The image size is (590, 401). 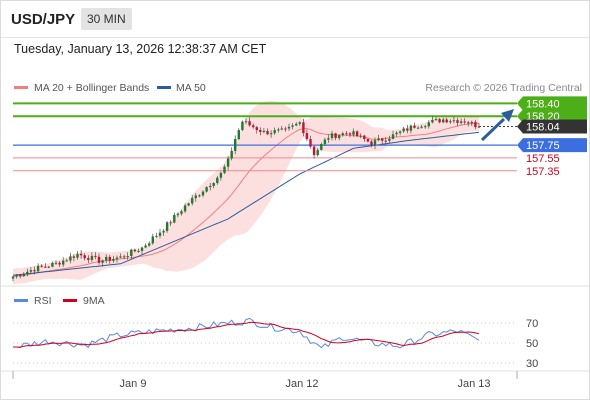 I want to click on timeframe-badge: 30 MIN, so click(x=106, y=19).